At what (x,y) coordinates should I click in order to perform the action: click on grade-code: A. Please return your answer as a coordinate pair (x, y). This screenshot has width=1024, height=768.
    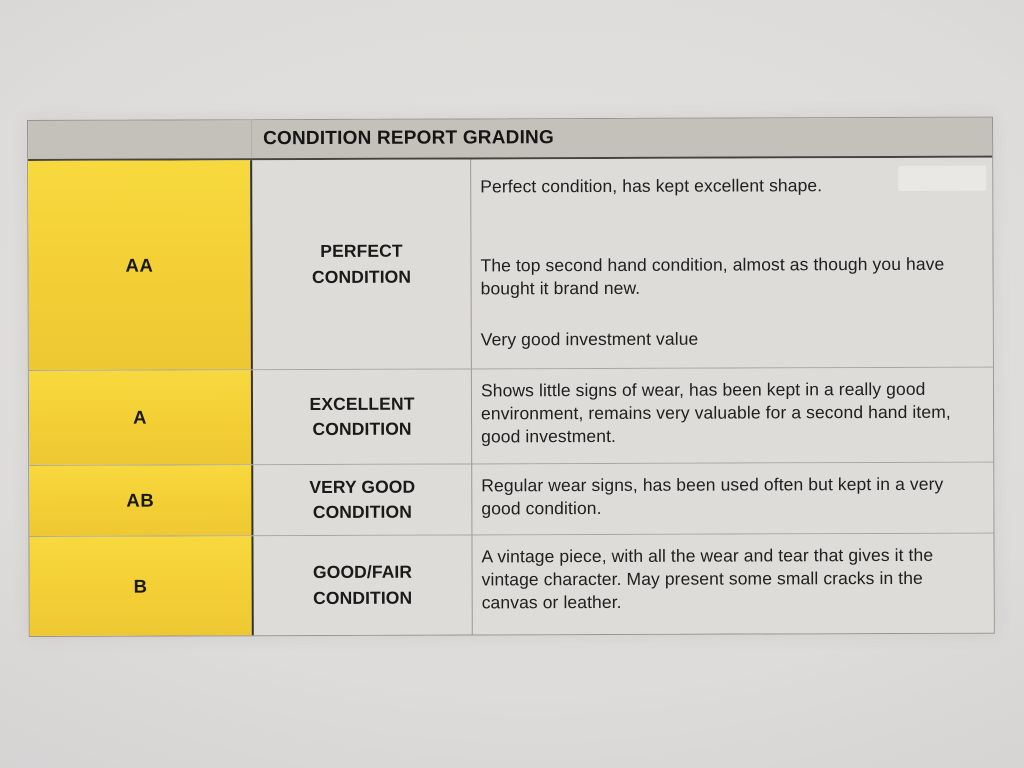
    Looking at the image, I should click on (141, 417).